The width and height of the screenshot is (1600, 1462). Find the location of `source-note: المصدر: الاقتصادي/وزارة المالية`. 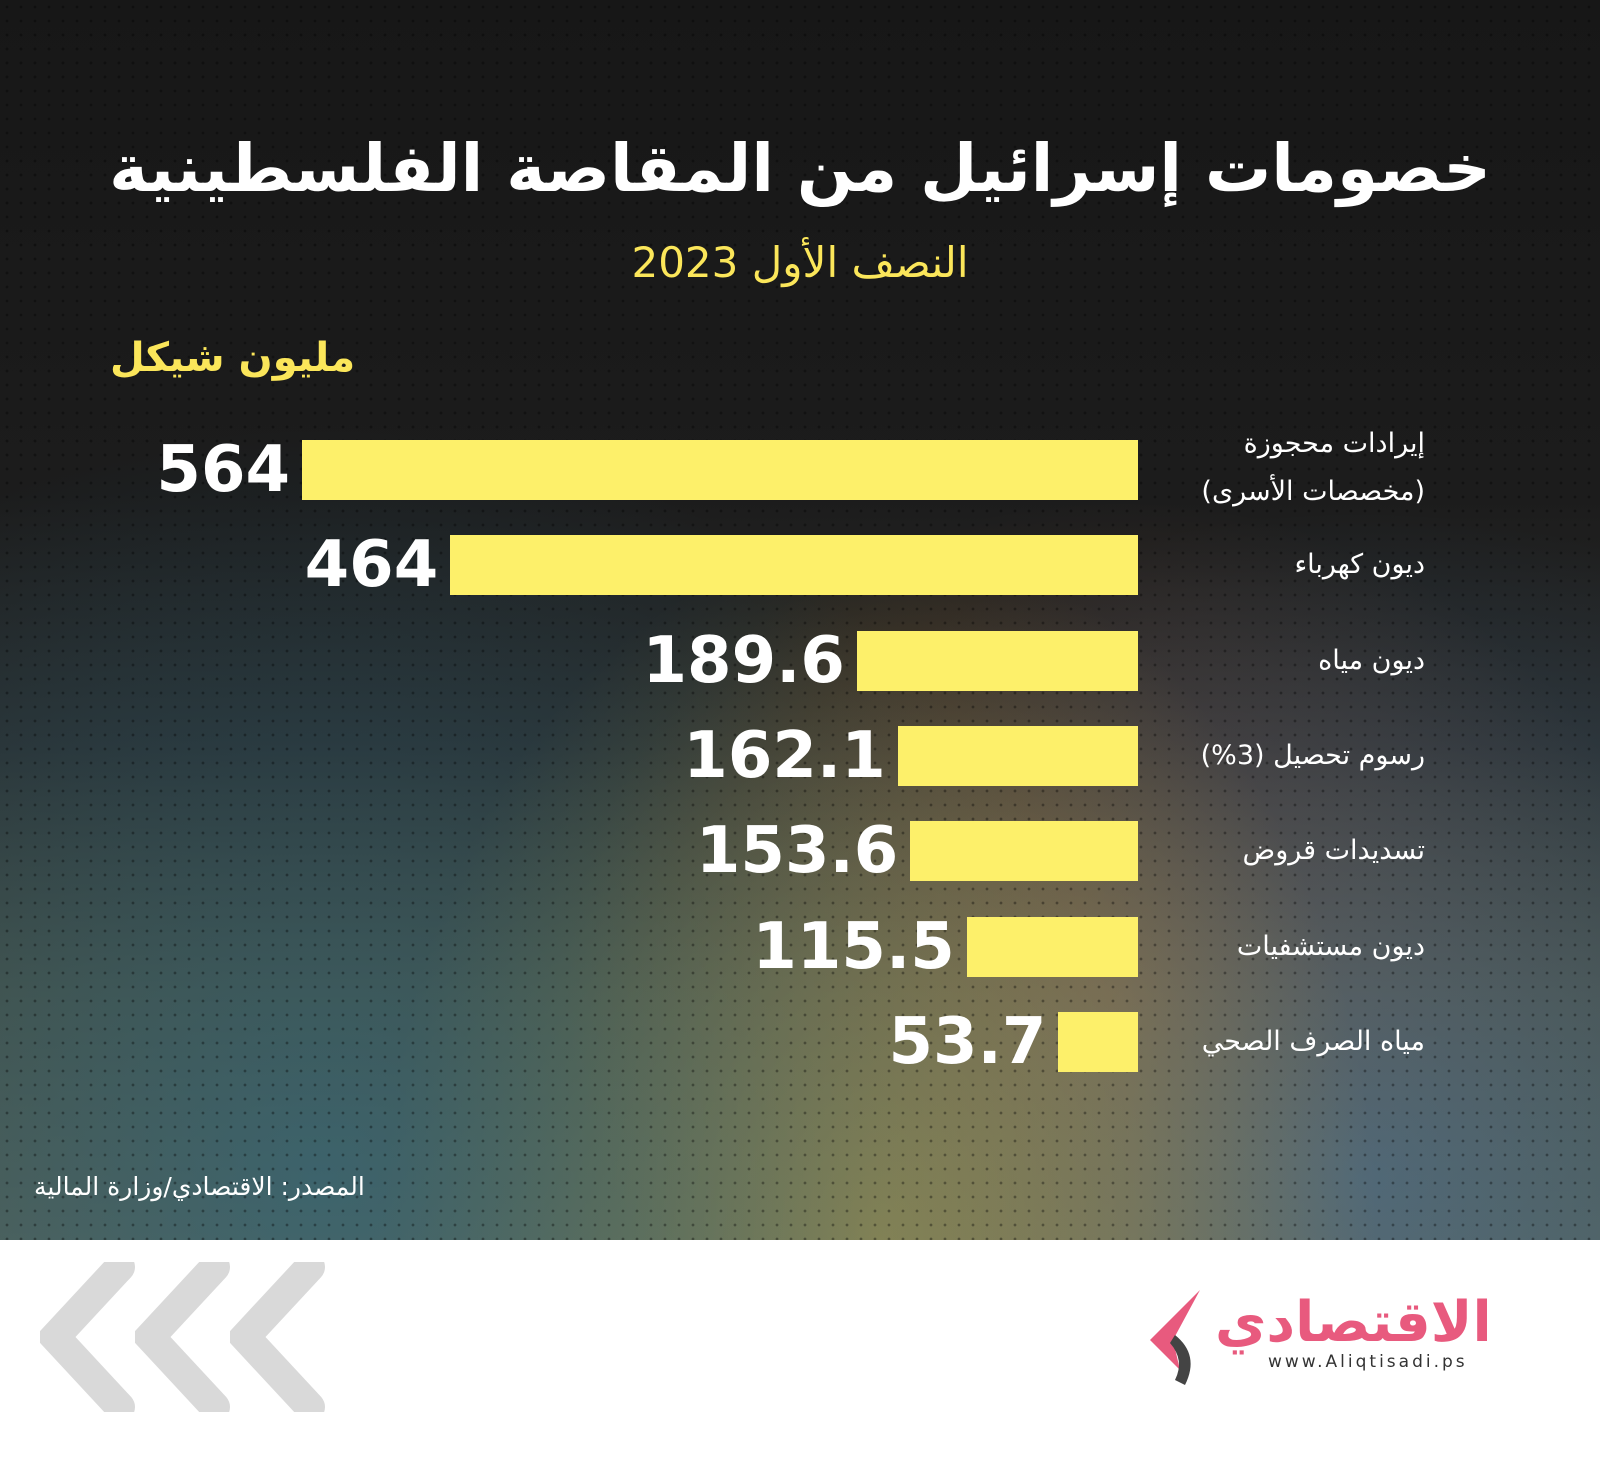

source-note: المصدر: الاقتصادي/وزارة المالية is located at coordinates (199, 1186).